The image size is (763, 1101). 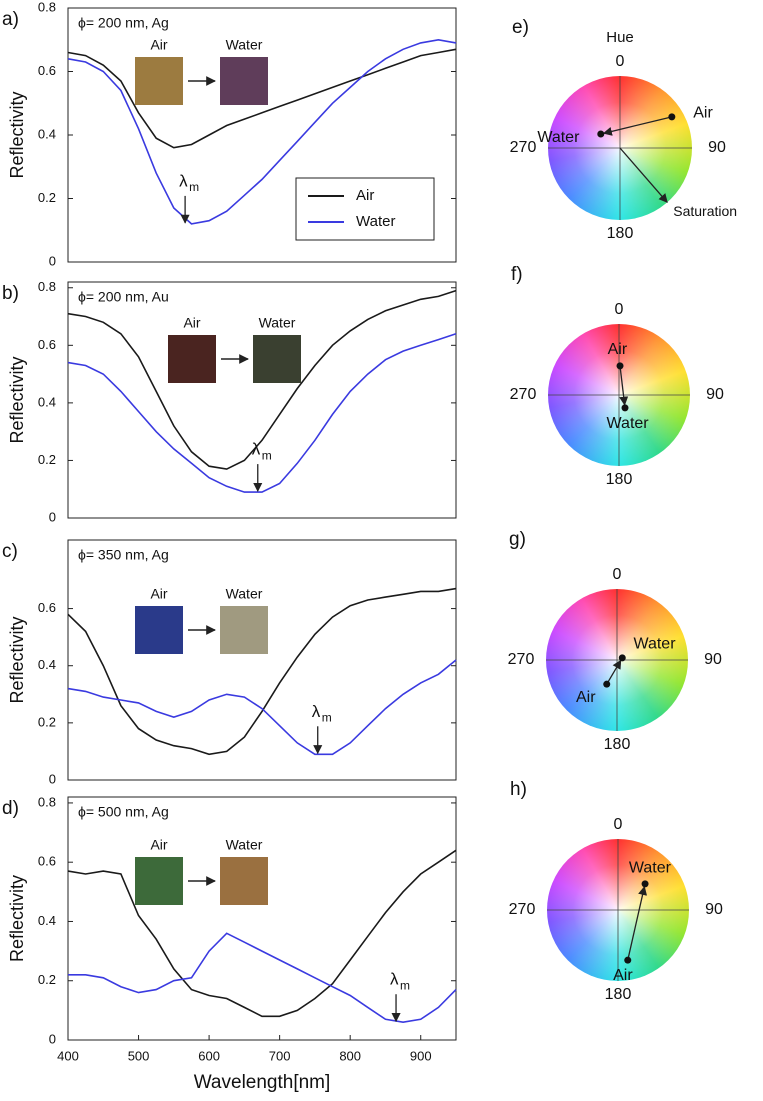 I want to click on x-tick-label: 700, so click(x=280, y=1055).